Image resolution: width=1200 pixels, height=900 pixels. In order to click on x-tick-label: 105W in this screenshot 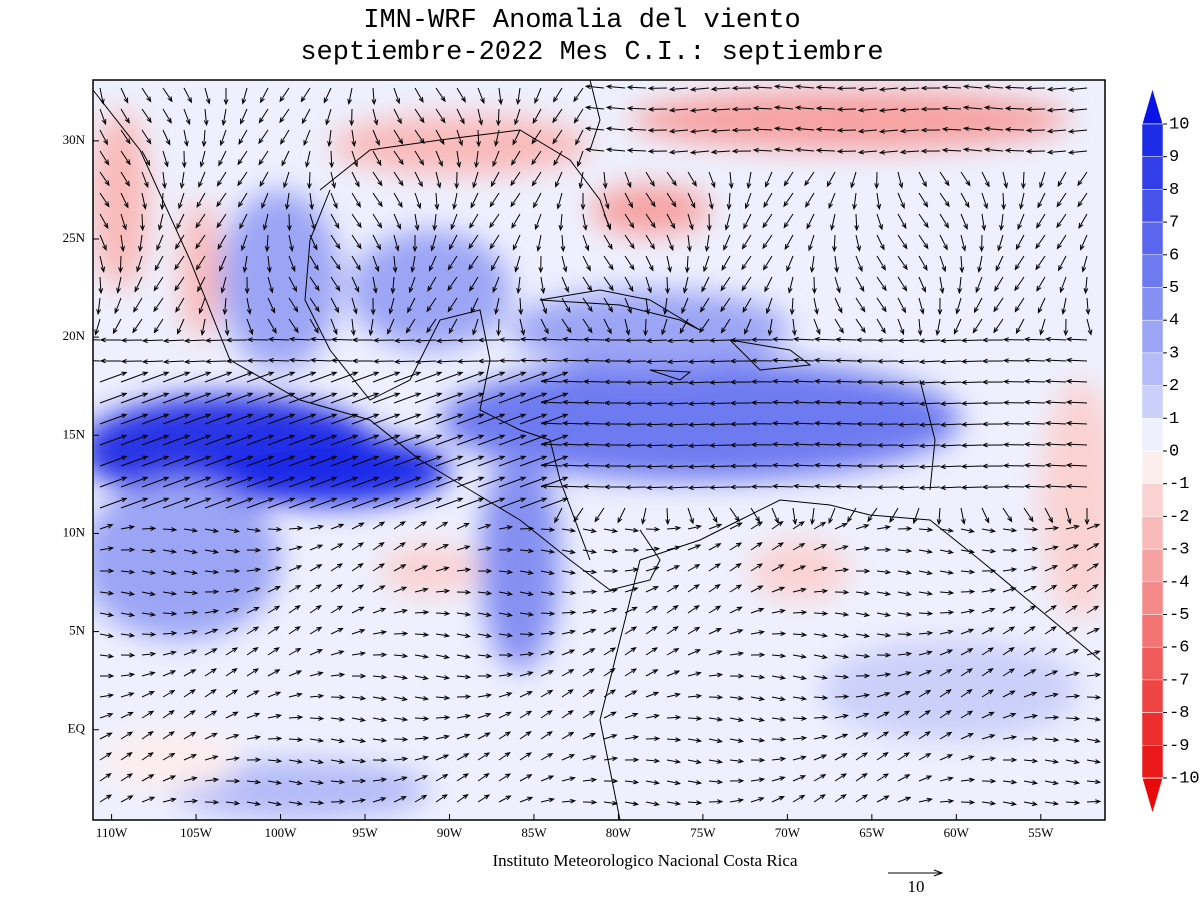, I will do `click(196, 832)`.